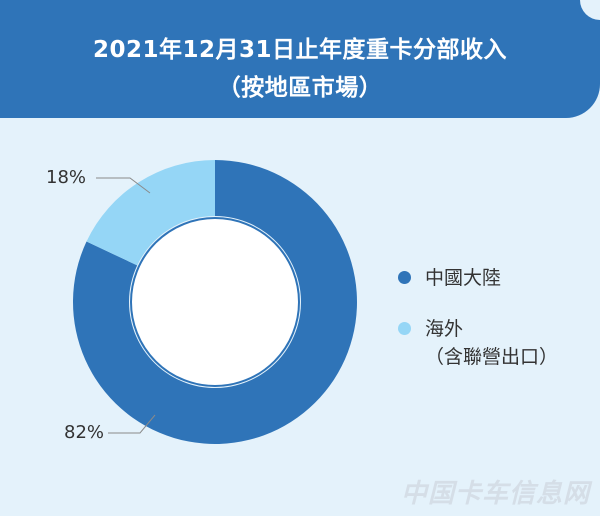  I want to click on slice-overseas, so click(150, 213).